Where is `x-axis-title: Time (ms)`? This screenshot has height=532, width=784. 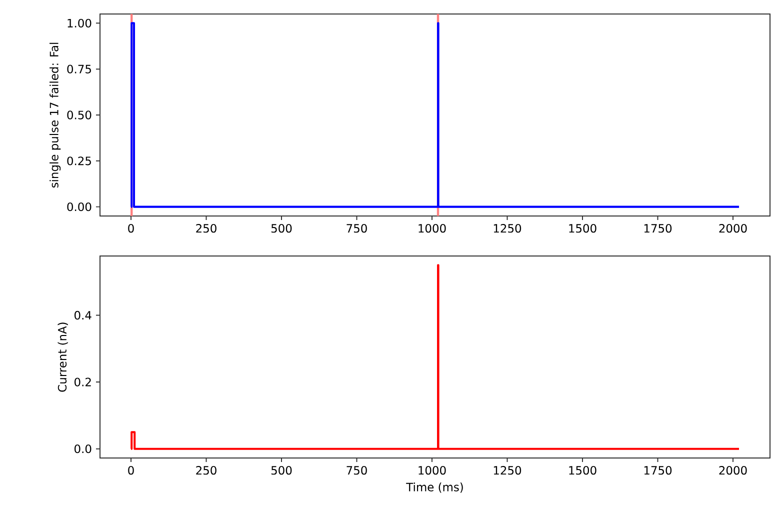
x-axis-title: Time (ms) is located at coordinates (434, 487).